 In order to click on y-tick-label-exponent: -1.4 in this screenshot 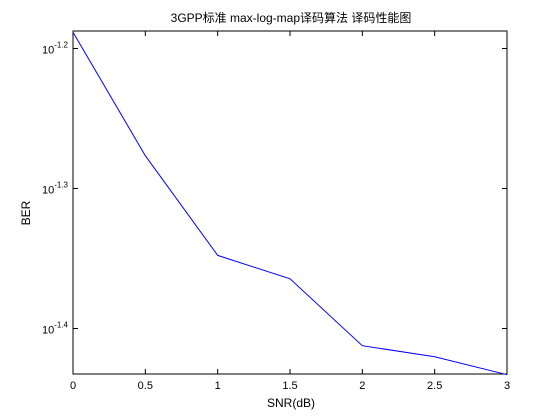, I will do `click(61, 325)`.